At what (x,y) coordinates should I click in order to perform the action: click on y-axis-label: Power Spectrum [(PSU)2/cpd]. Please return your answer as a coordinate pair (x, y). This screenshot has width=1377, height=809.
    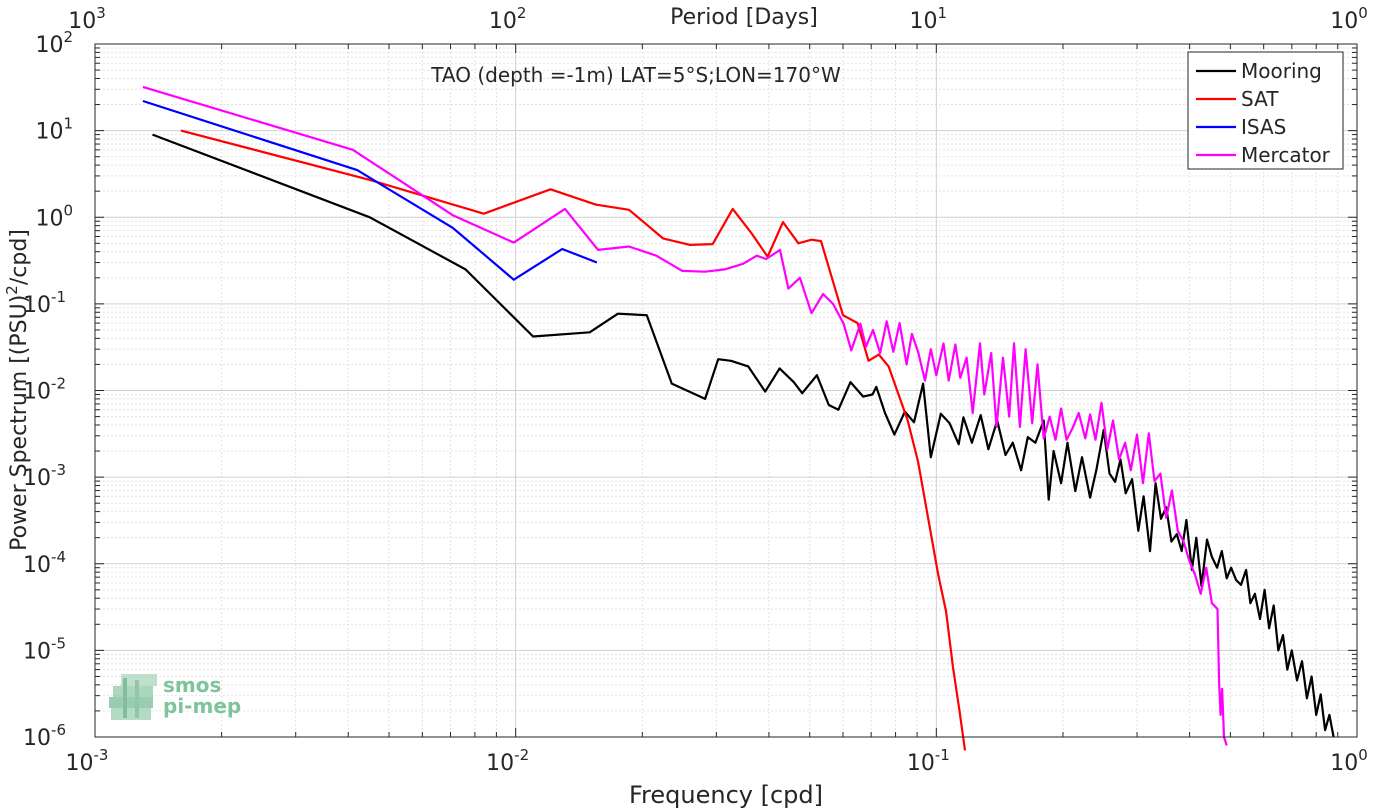
    Looking at the image, I should click on (17, 390).